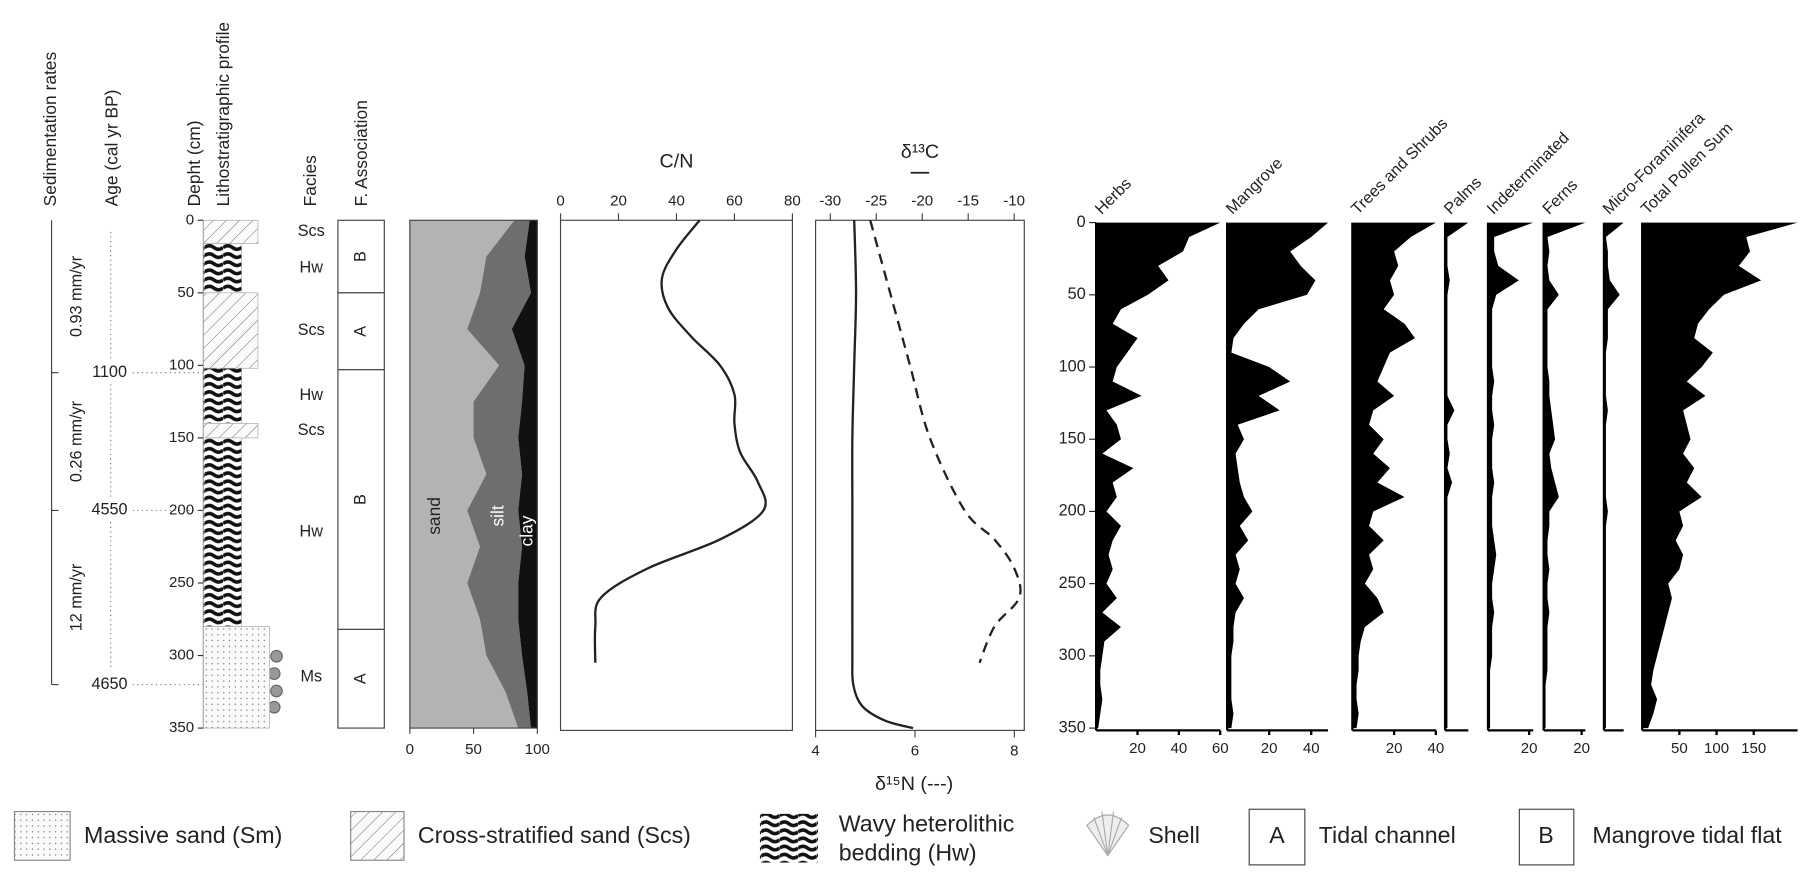 The height and width of the screenshot is (878, 1819). I want to click on age-label: 4650, so click(109, 684).